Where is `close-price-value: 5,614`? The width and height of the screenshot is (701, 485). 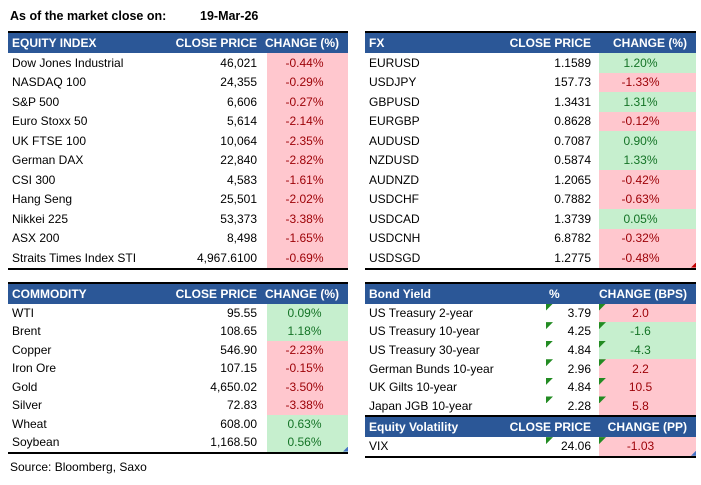 close-price-value: 5,614 is located at coordinates (241, 121).